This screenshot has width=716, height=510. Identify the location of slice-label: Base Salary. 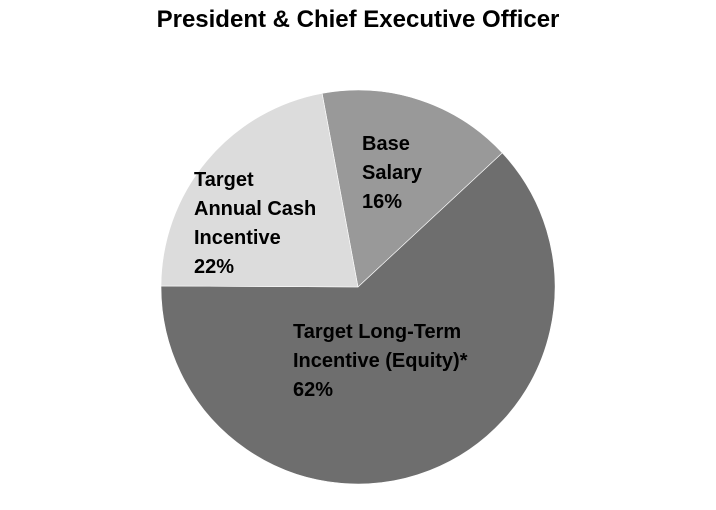
(392, 158).